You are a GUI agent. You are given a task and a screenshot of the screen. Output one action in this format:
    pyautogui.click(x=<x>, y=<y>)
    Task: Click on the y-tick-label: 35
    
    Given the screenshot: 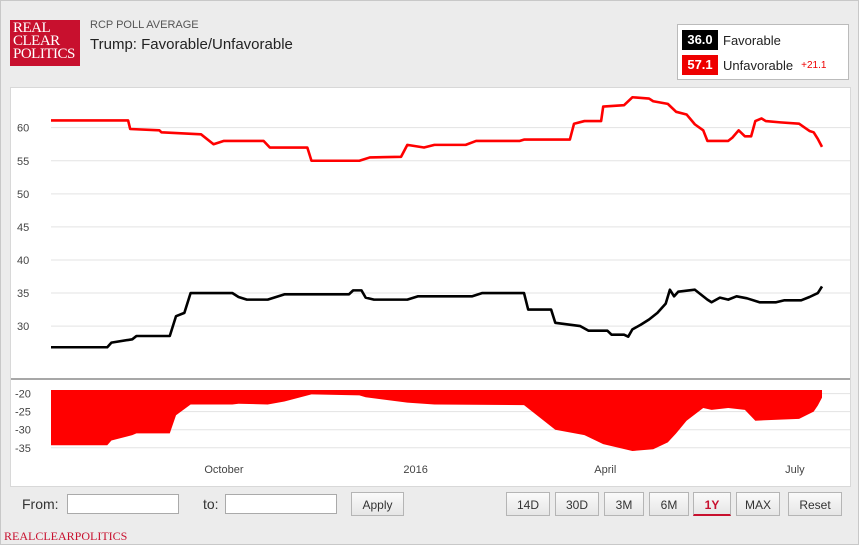 What is the action you would take?
    pyautogui.click(x=23, y=294)
    